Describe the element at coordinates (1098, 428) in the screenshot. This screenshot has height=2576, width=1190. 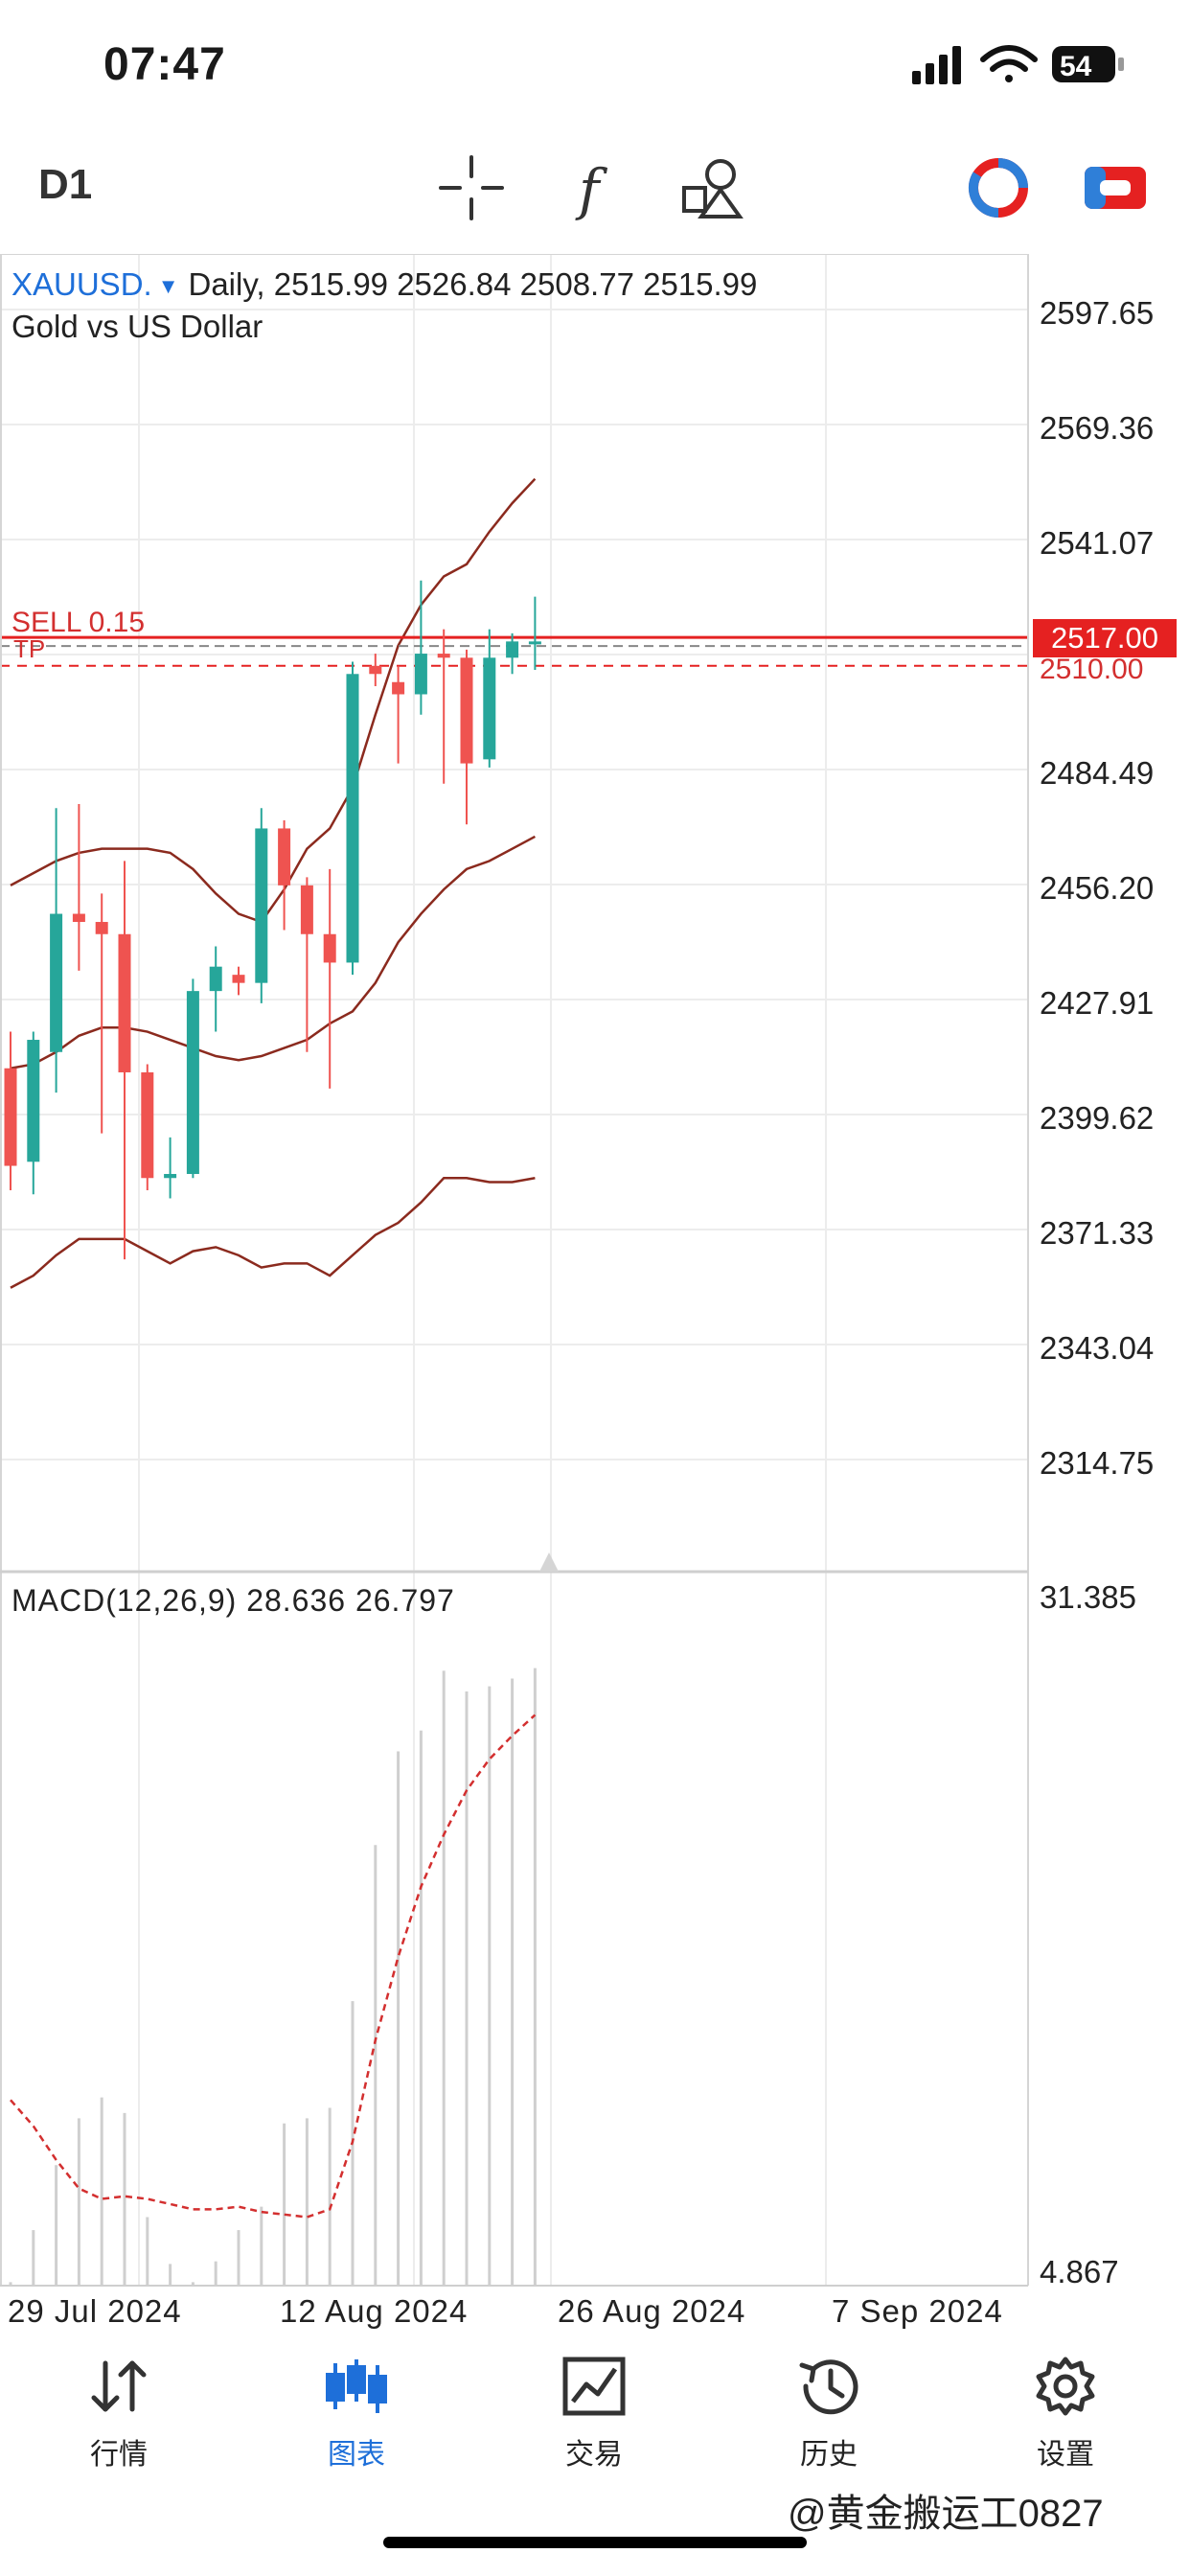
I see `y-axis-label: 2569.36` at that location.